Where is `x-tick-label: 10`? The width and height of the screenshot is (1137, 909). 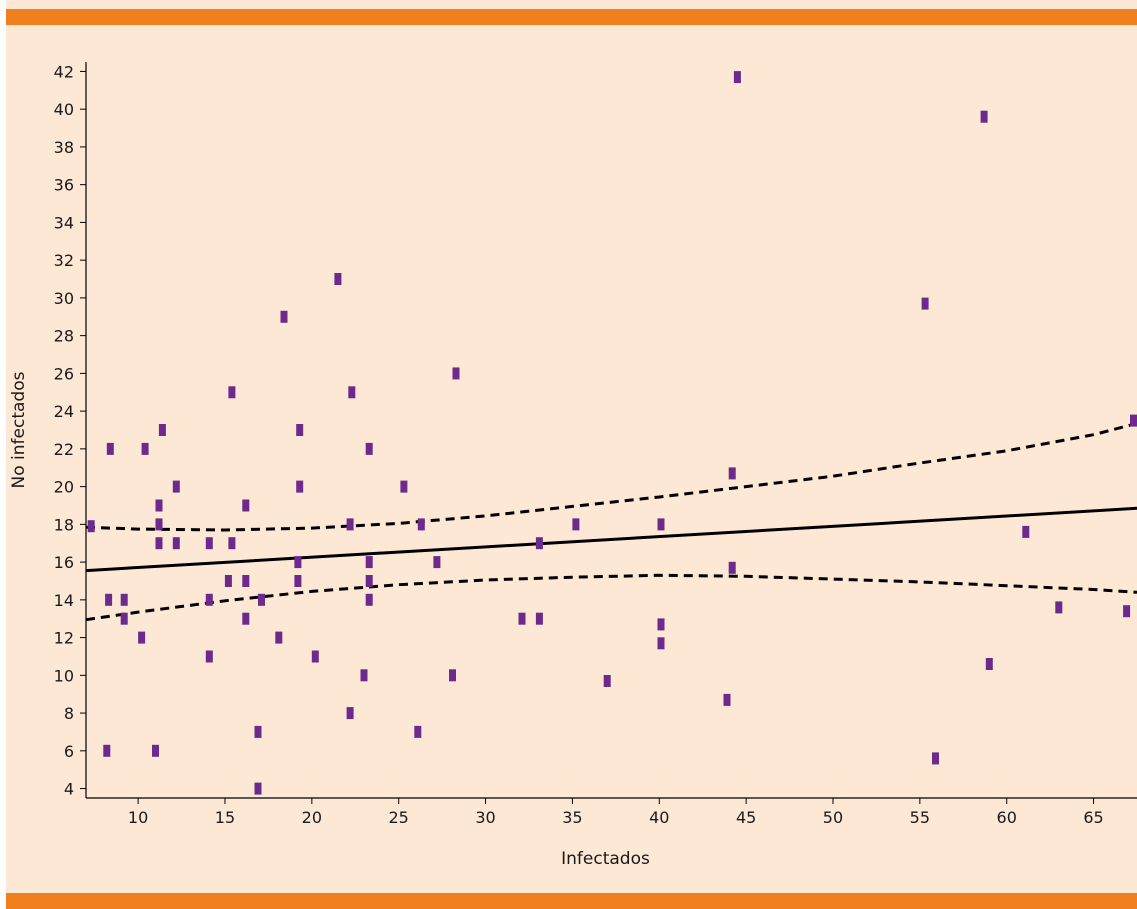 x-tick-label: 10 is located at coordinates (138, 817).